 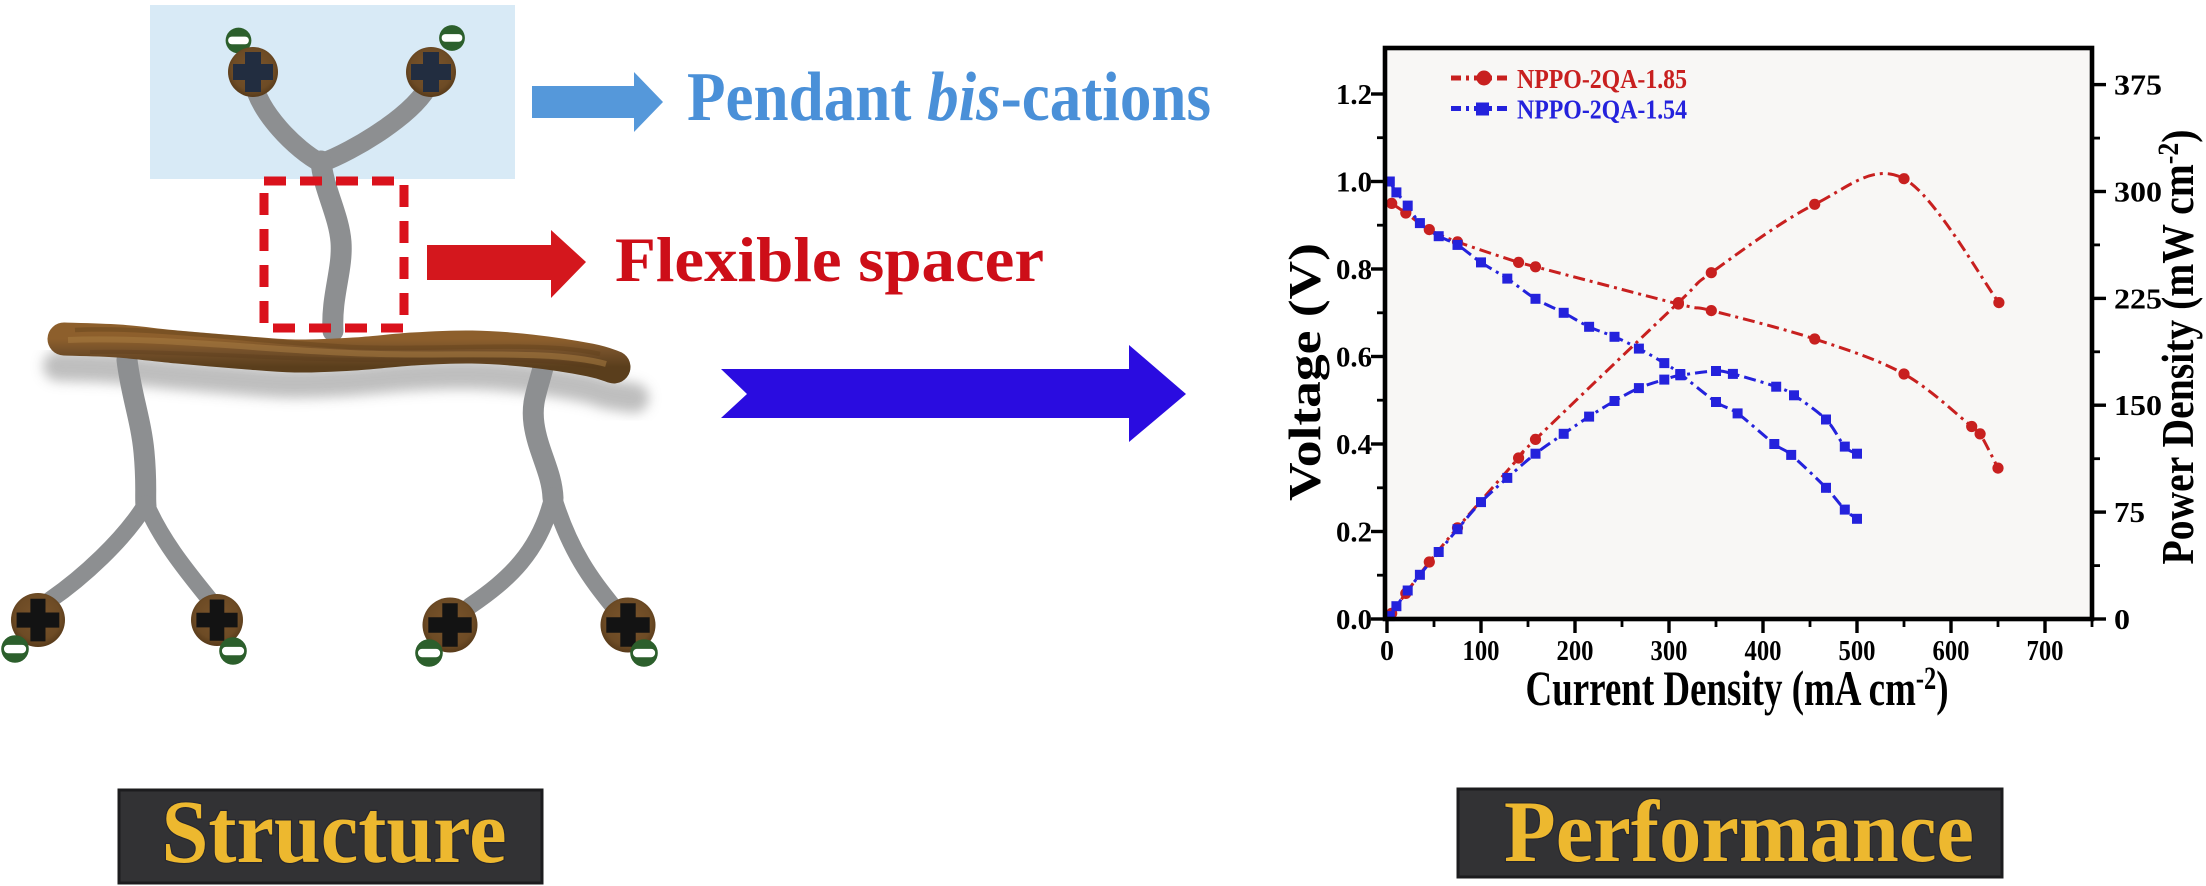 What do you see at coordinates (1354, 183) in the screenshot?
I see `svg-text: 1.0` at bounding box center [1354, 183].